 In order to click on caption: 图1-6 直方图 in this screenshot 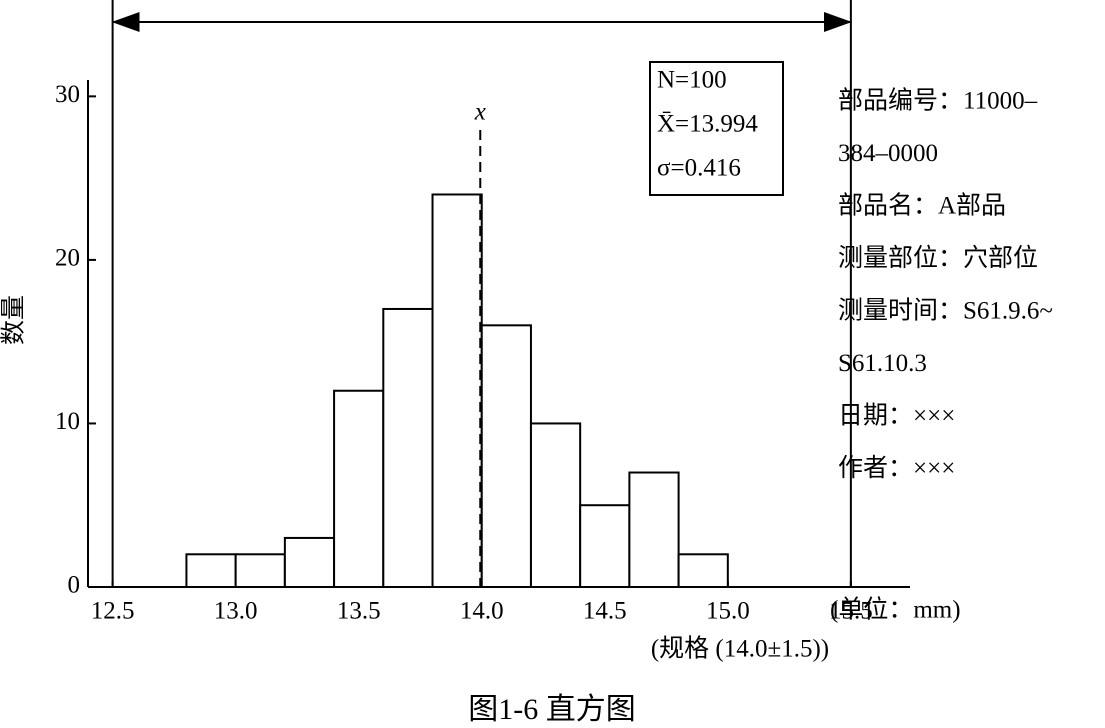, I will do `click(552, 709)`.